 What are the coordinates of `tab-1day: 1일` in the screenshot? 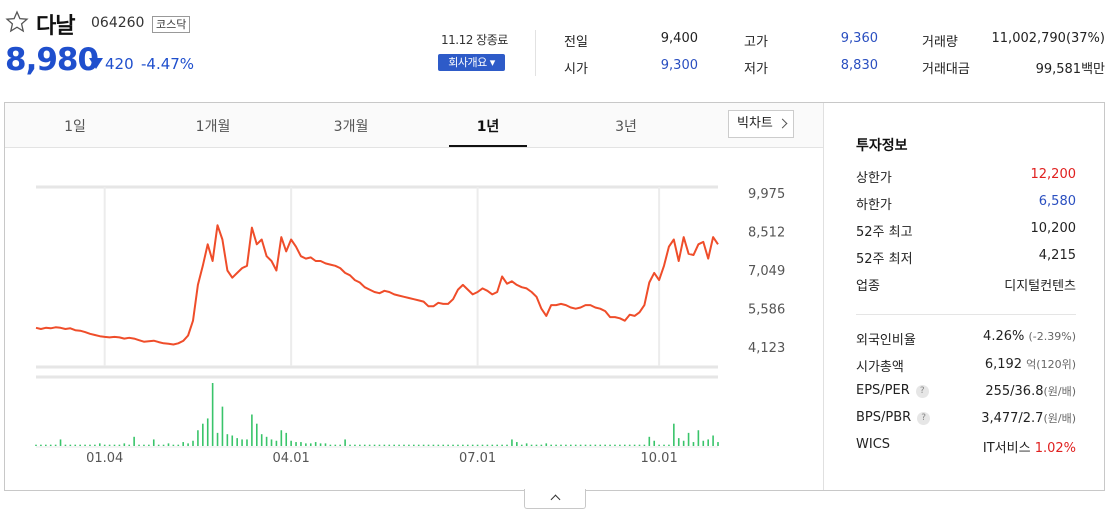 It's located at (75, 127).